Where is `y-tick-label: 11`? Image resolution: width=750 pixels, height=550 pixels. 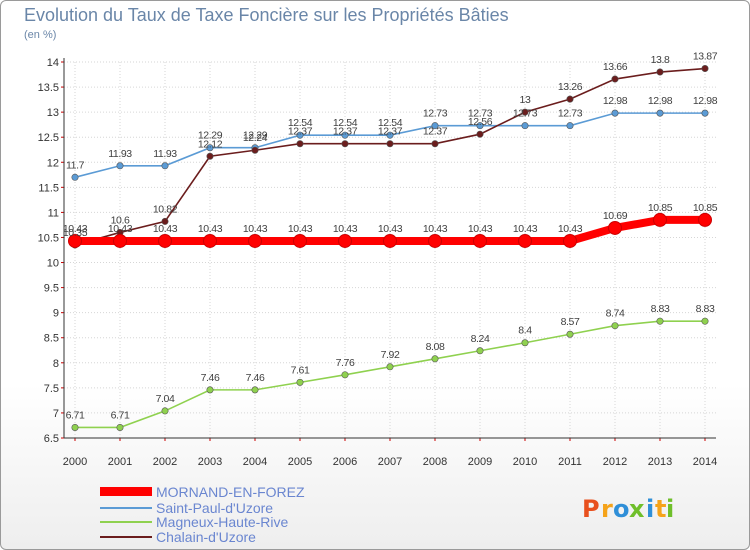
y-tick-label: 11 is located at coordinates (53, 213).